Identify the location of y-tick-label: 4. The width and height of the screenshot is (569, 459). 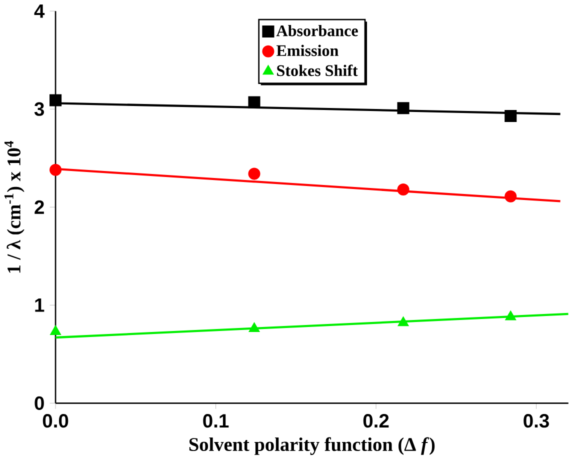
(39, 11).